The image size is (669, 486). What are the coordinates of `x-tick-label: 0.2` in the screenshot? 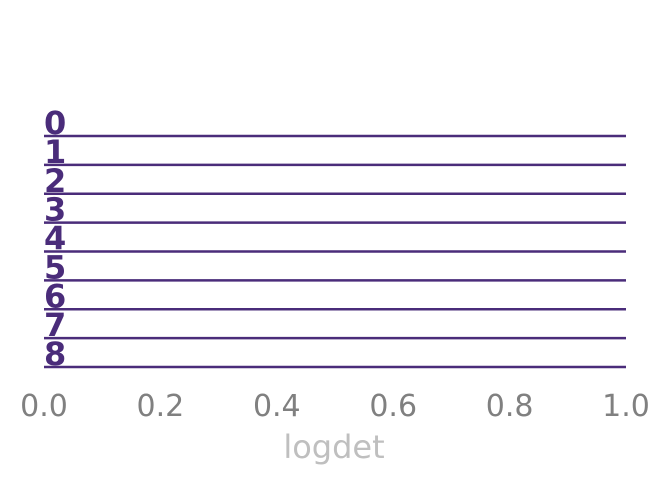 It's located at (161, 406).